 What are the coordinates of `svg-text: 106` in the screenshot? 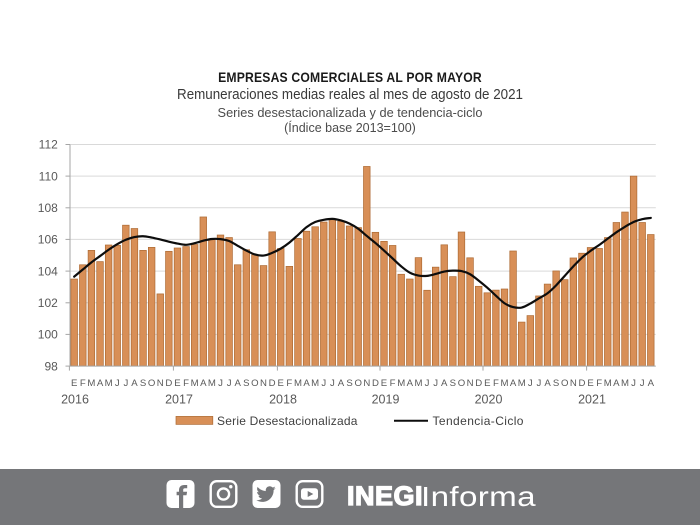 It's located at (48, 240).